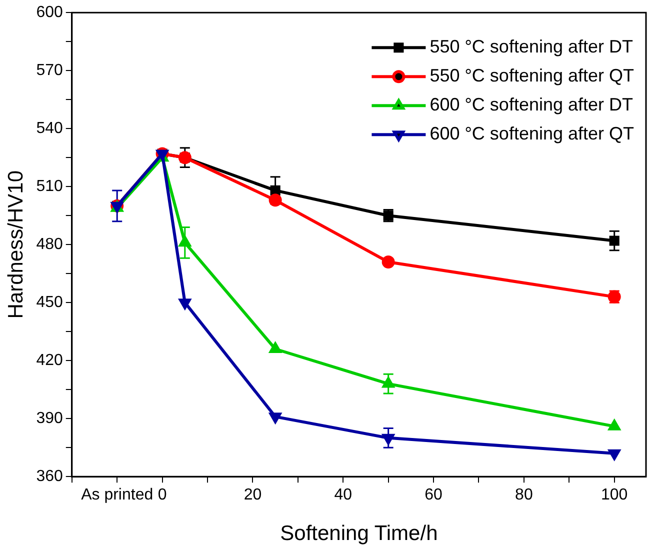  I want to click on y-tick-label: 420, so click(49, 361).